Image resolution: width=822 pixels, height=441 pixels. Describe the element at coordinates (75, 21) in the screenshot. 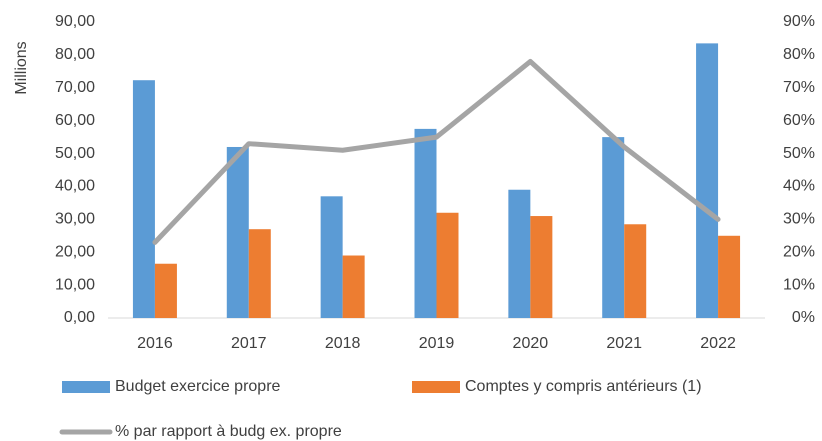

I see `y-tick-label: 90,00` at that location.